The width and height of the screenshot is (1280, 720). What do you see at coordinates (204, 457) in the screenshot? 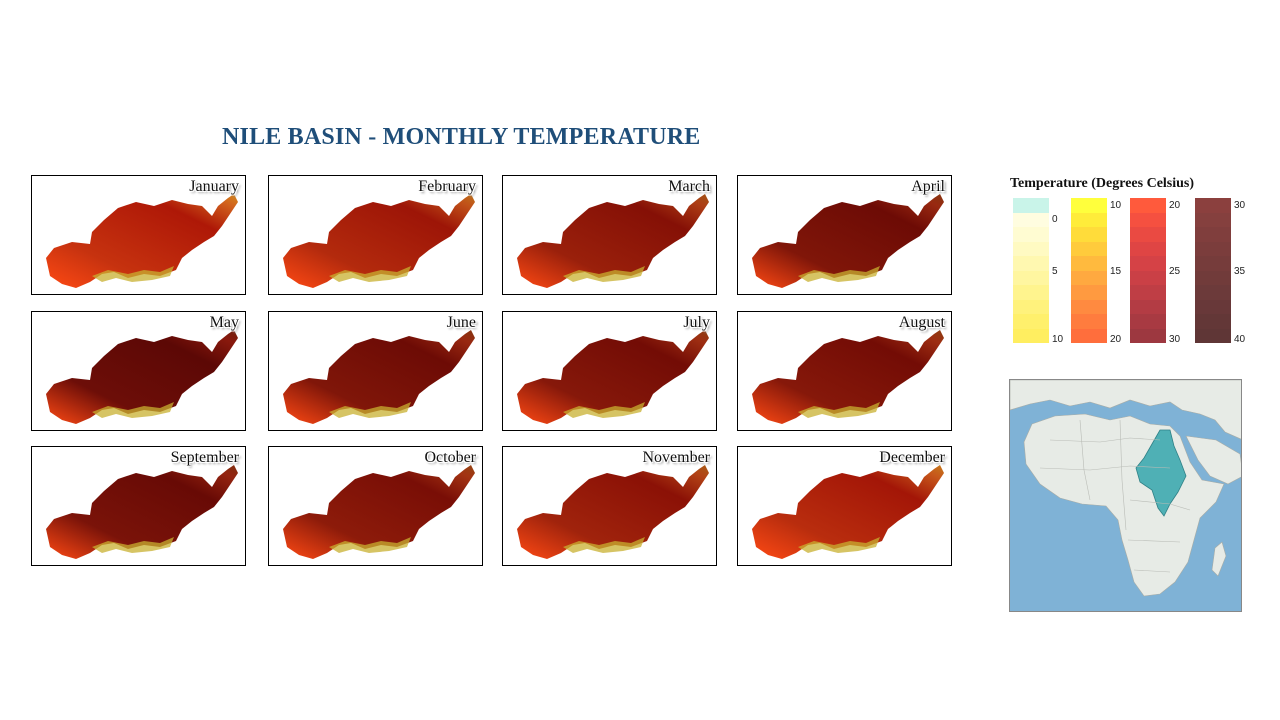
I see `month-label: September` at bounding box center [204, 457].